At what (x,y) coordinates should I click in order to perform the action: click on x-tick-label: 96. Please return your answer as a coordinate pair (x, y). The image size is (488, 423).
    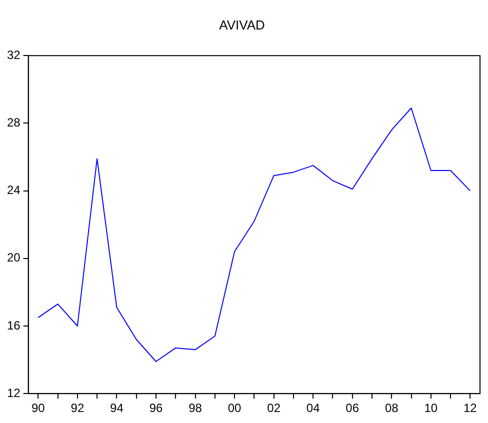
    Looking at the image, I should click on (156, 408).